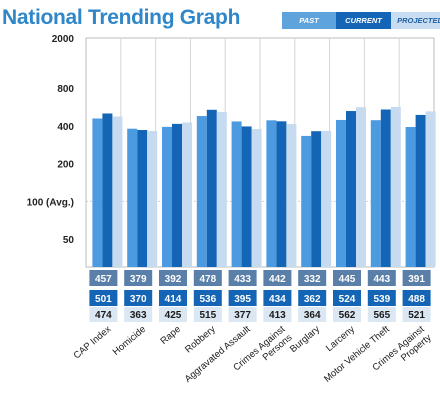 This screenshot has height=403, width=440. I want to click on data-label: 434, so click(277, 299).